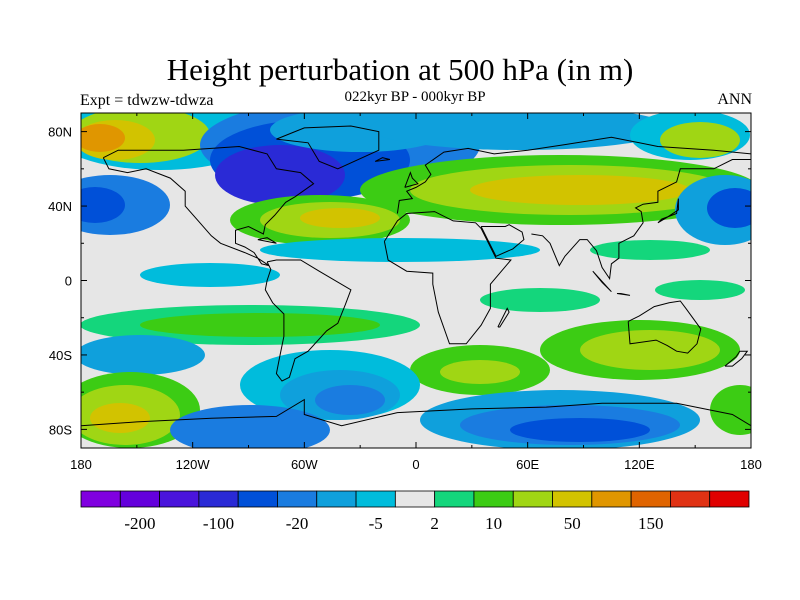 The image size is (800, 600). What do you see at coordinates (139, 523) in the screenshot?
I see `colorbar-tick-label: -200` at bounding box center [139, 523].